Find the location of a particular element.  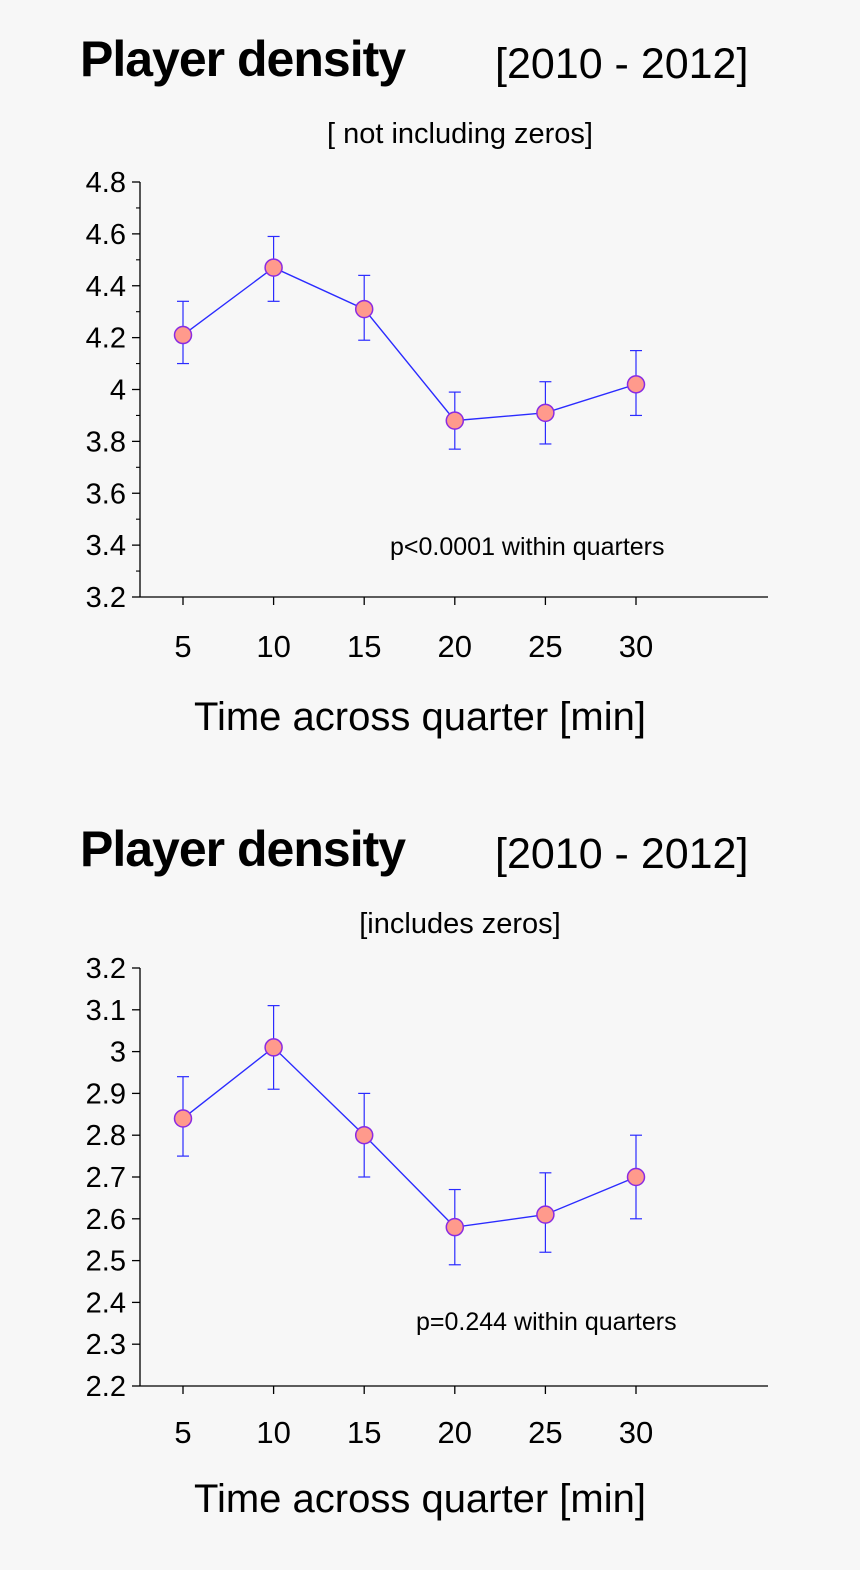

y-tick-label: 2.4 is located at coordinates (106, 1303).